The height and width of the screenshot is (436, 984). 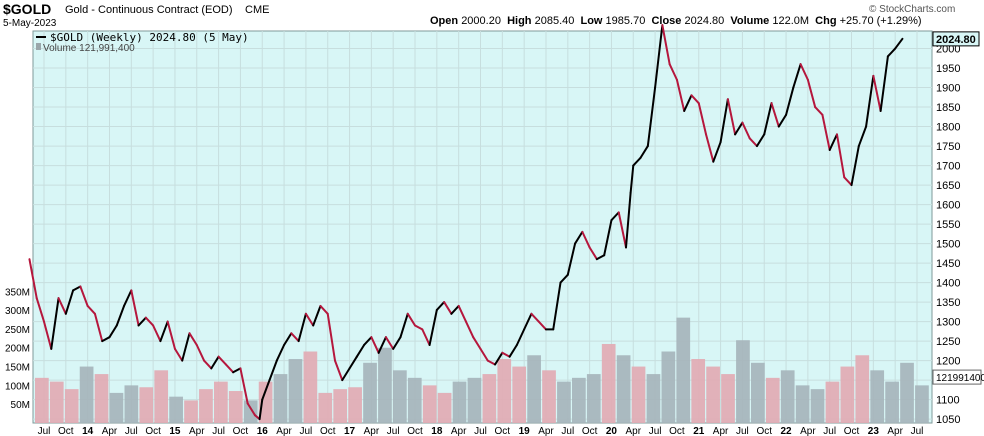 What do you see at coordinates (704, 21) in the screenshot?
I see `close-value: 2024.80` at bounding box center [704, 21].